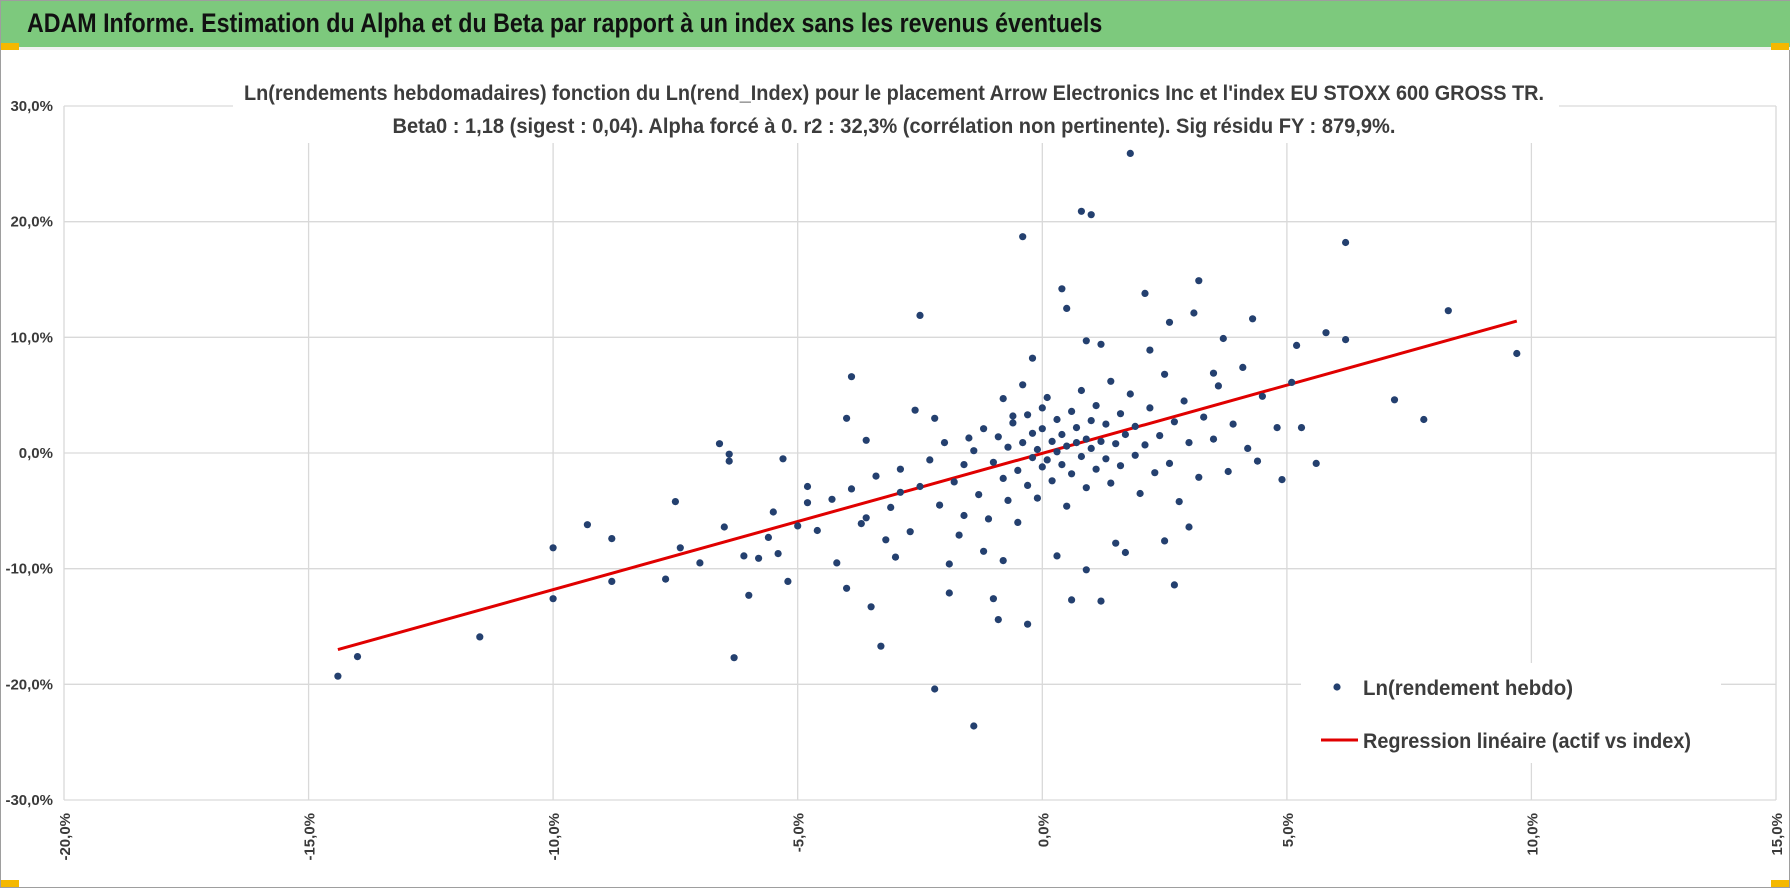  Describe the element at coordinates (36, 453) in the screenshot. I see `y-tick-label: 0,0%` at that location.